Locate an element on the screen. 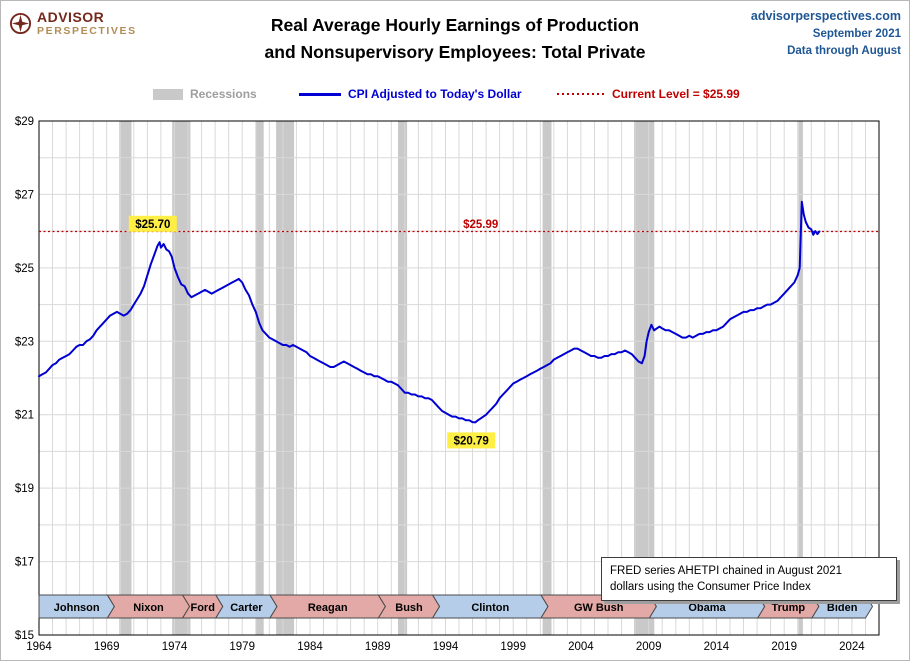 This screenshot has width=910, height=661. legend-label-current-level: Current Level = $25.99 is located at coordinates (676, 94).